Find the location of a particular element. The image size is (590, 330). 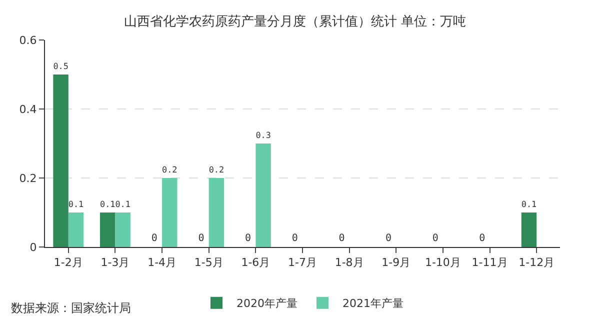

chart-title: 山西省化学农药原药产量分月度（累计值）统计 单位：万吨 is located at coordinates (295, 22).